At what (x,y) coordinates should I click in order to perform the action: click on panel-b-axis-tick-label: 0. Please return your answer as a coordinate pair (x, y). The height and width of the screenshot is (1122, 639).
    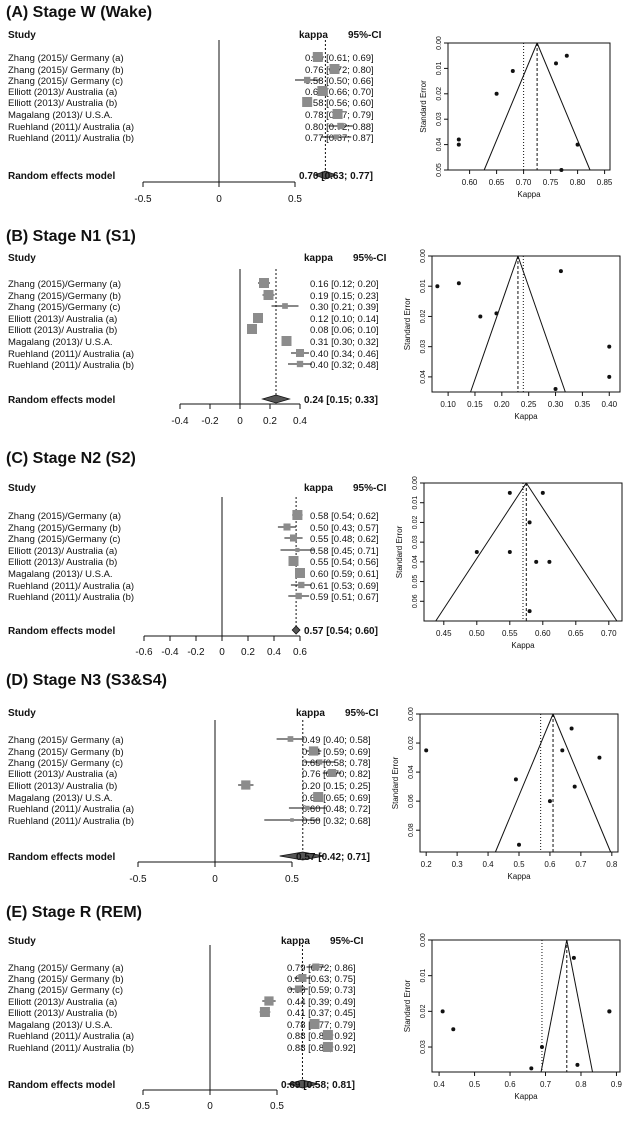
    Looking at the image, I should click on (240, 421).